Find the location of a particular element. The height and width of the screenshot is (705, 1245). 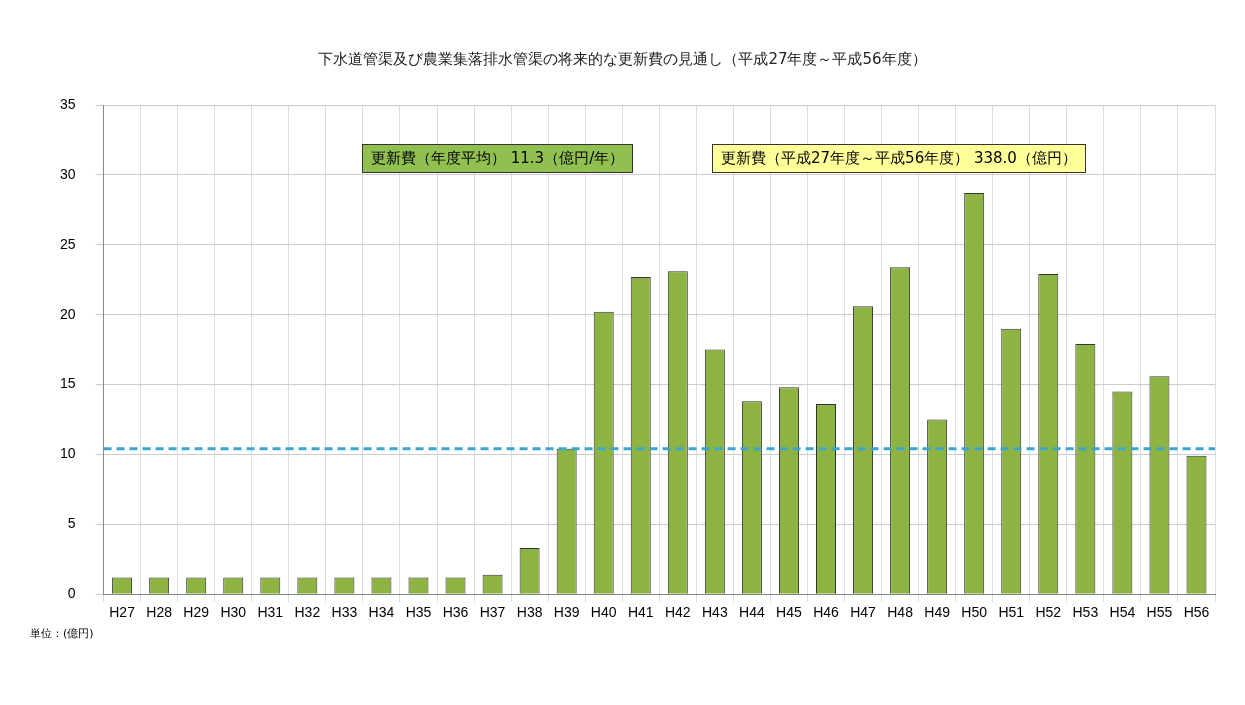

x-tick-label: H31 is located at coordinates (270, 612).